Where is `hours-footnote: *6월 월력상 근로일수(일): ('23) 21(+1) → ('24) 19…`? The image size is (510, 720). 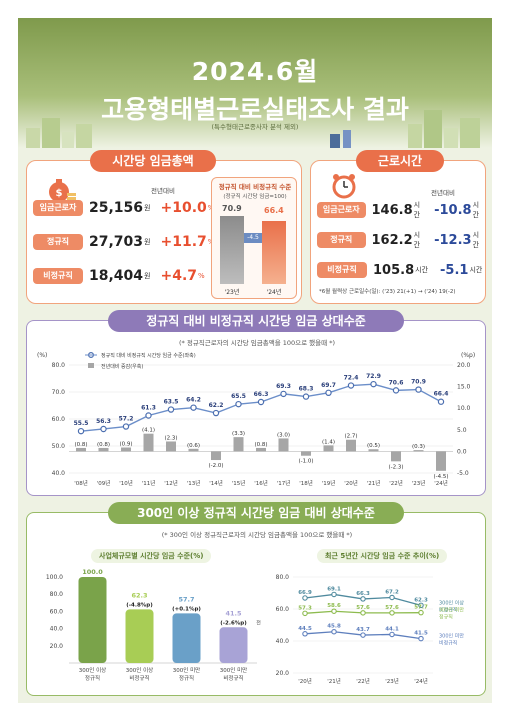
hours-footnote: *6월 월력상 근로일수(일): ('23) 21(+1) → ('24) 19… is located at coordinates (387, 292).